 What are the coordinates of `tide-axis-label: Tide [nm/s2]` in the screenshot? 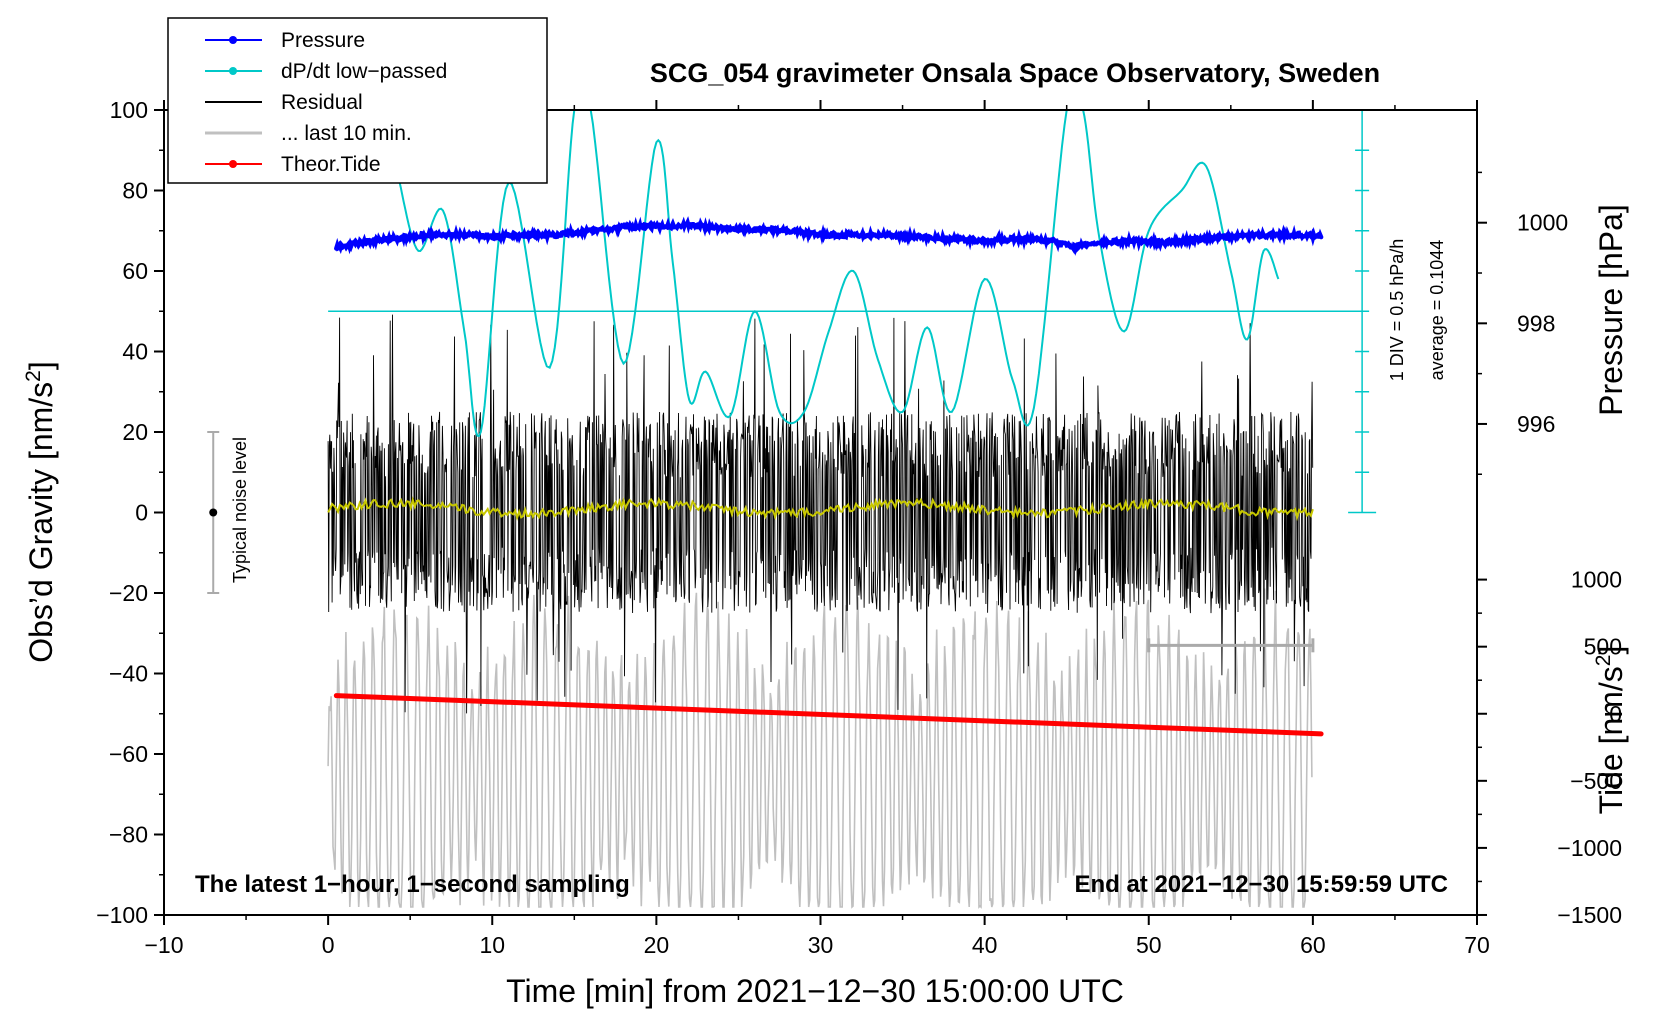 It's located at (1610, 730).